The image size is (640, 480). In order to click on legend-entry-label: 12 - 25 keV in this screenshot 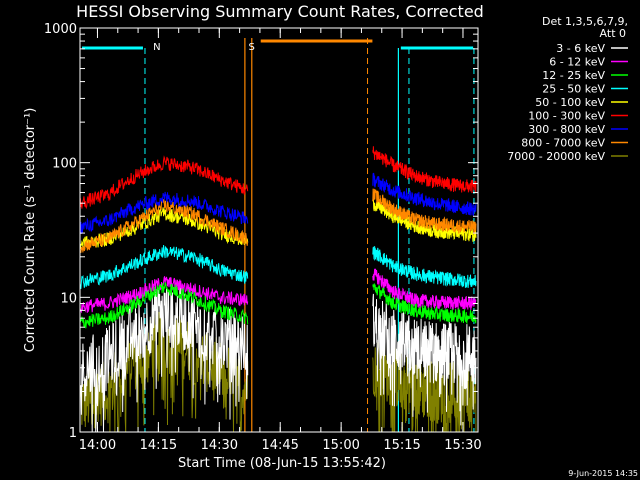, I will do `click(573, 75)`.